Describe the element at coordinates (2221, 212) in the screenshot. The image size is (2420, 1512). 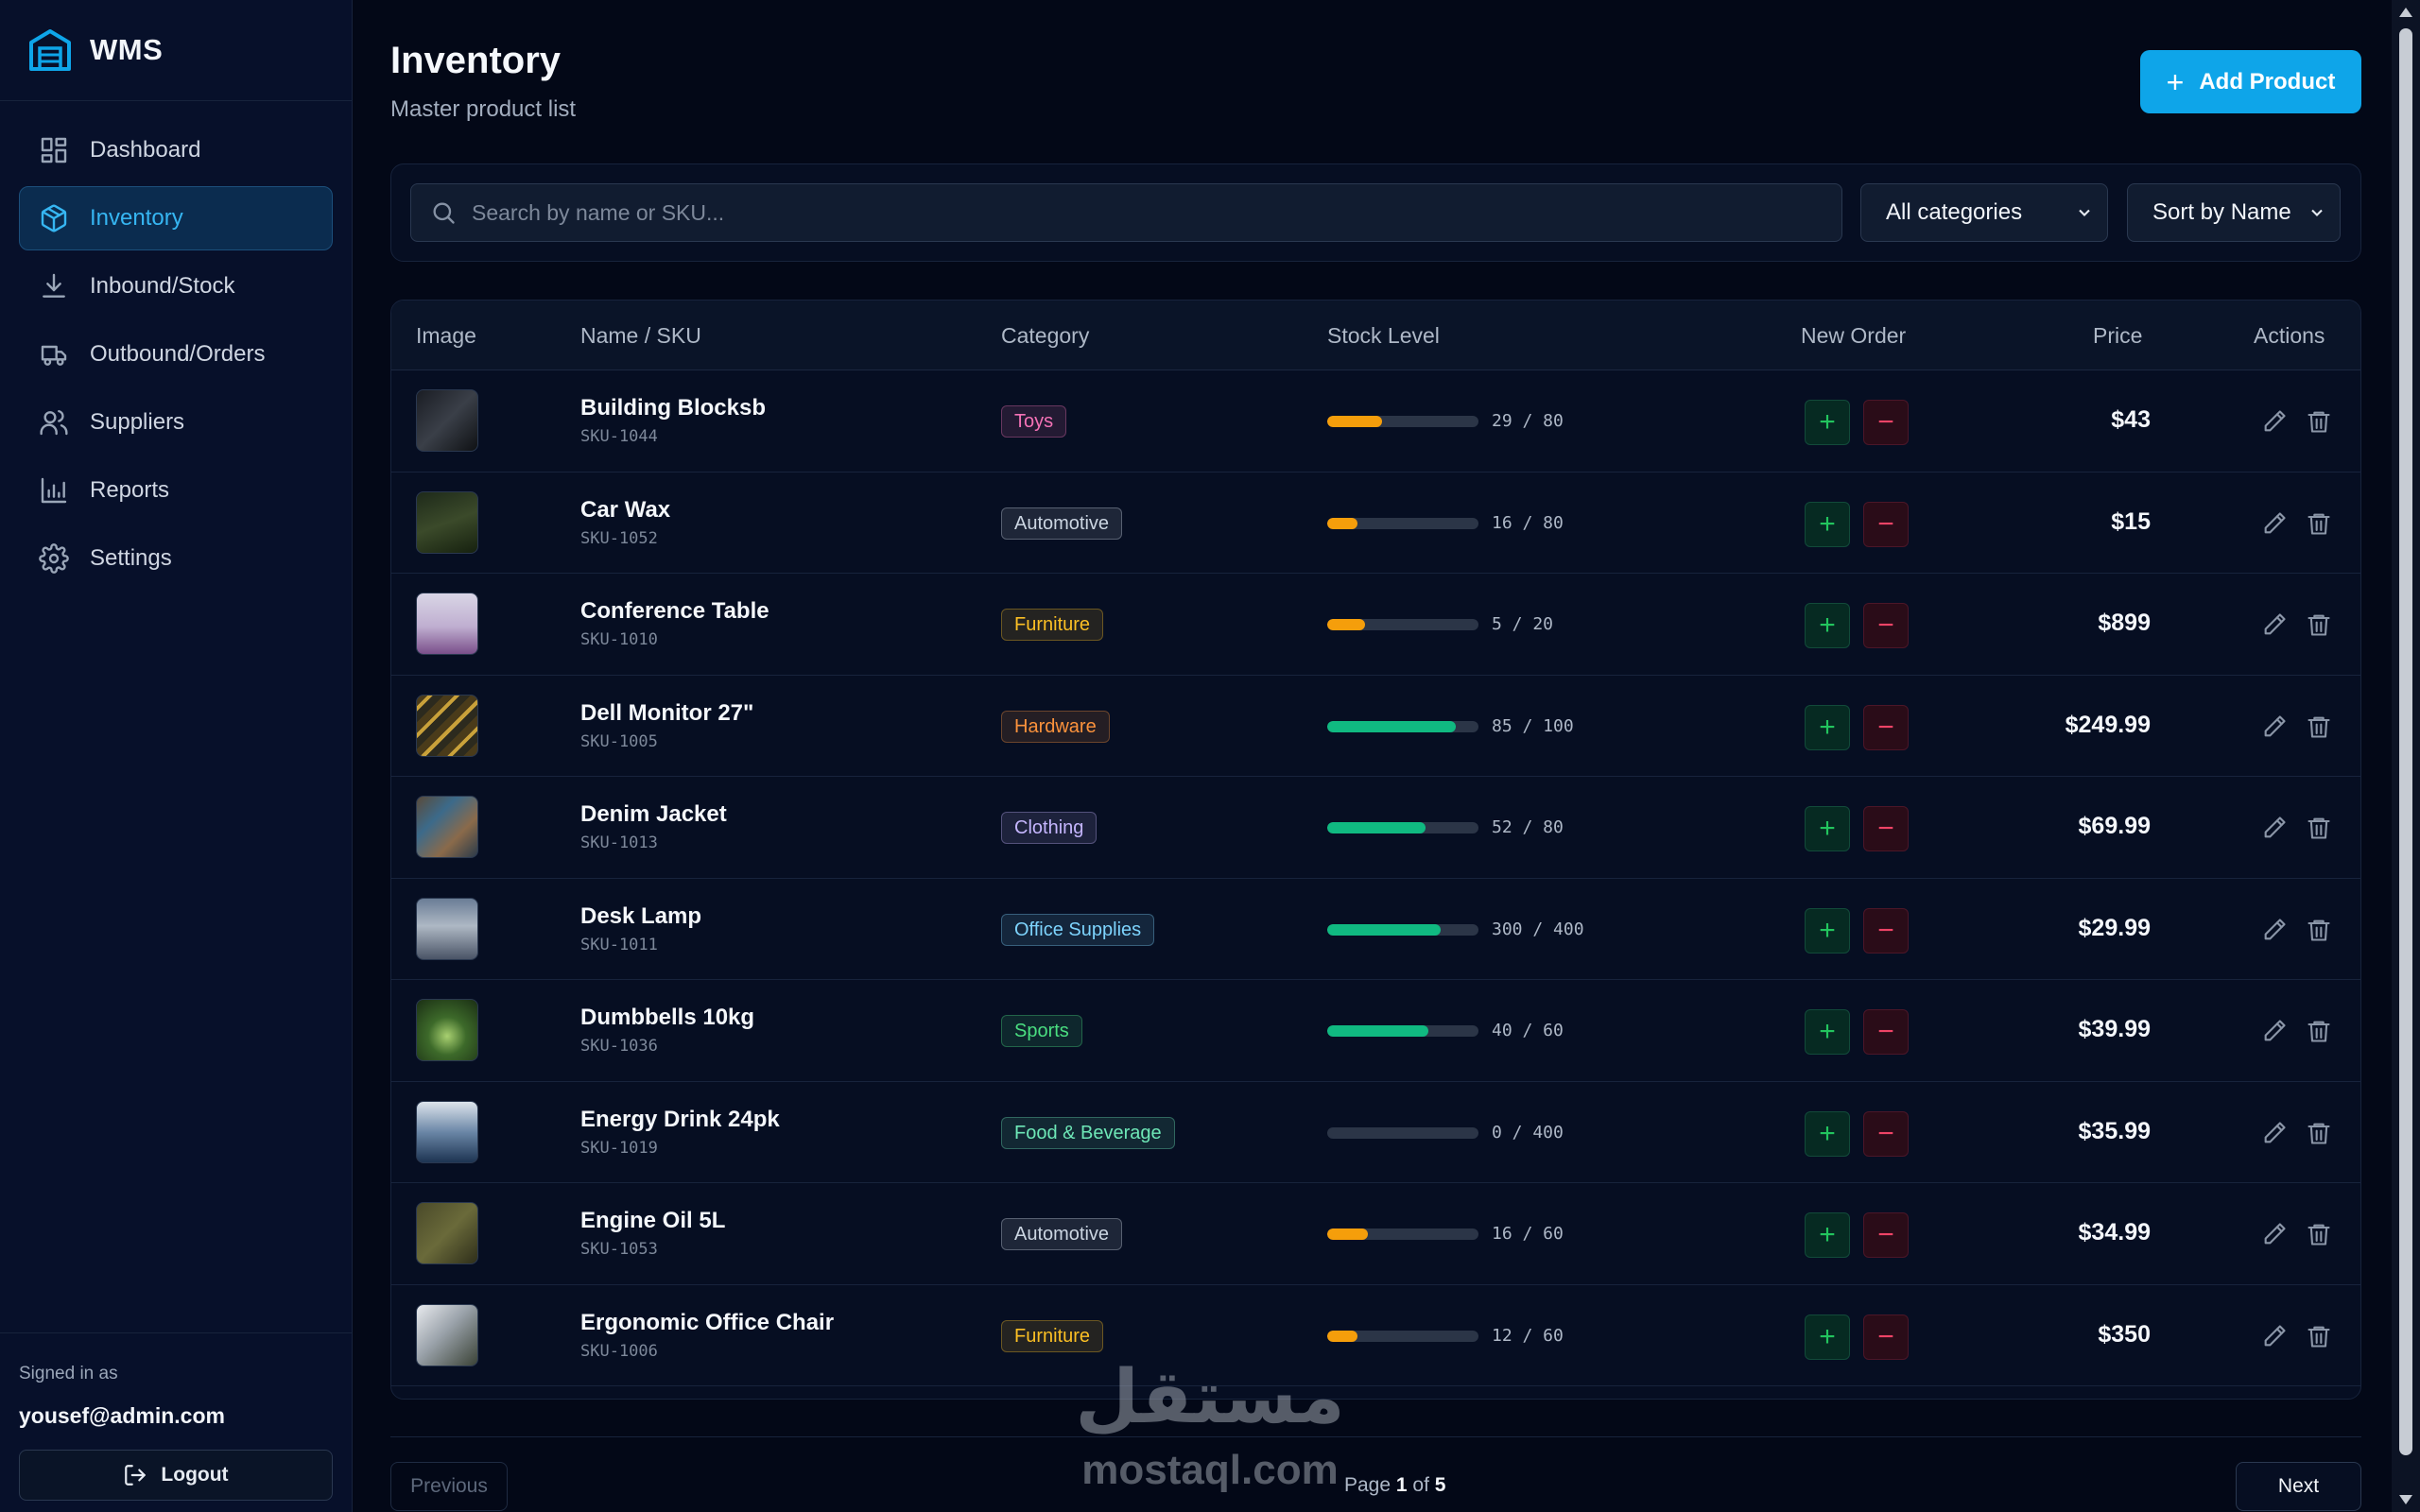
I see `sort-select-value: Sort by Name` at that location.